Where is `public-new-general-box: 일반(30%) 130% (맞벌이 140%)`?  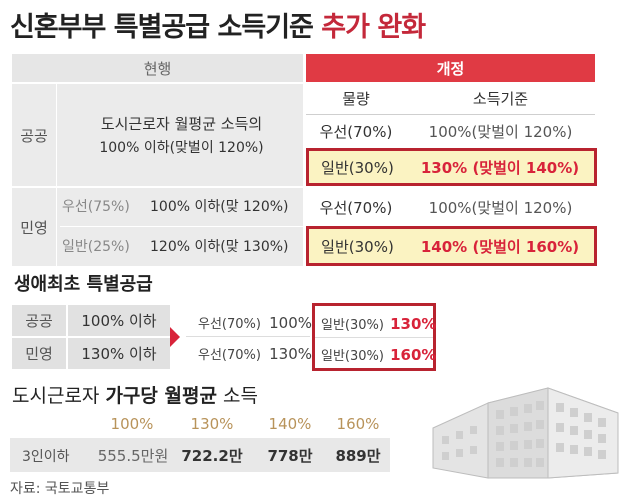
public-new-general-box: 일반(30%) 130% (맞벌이 140%) is located at coordinates (451, 167).